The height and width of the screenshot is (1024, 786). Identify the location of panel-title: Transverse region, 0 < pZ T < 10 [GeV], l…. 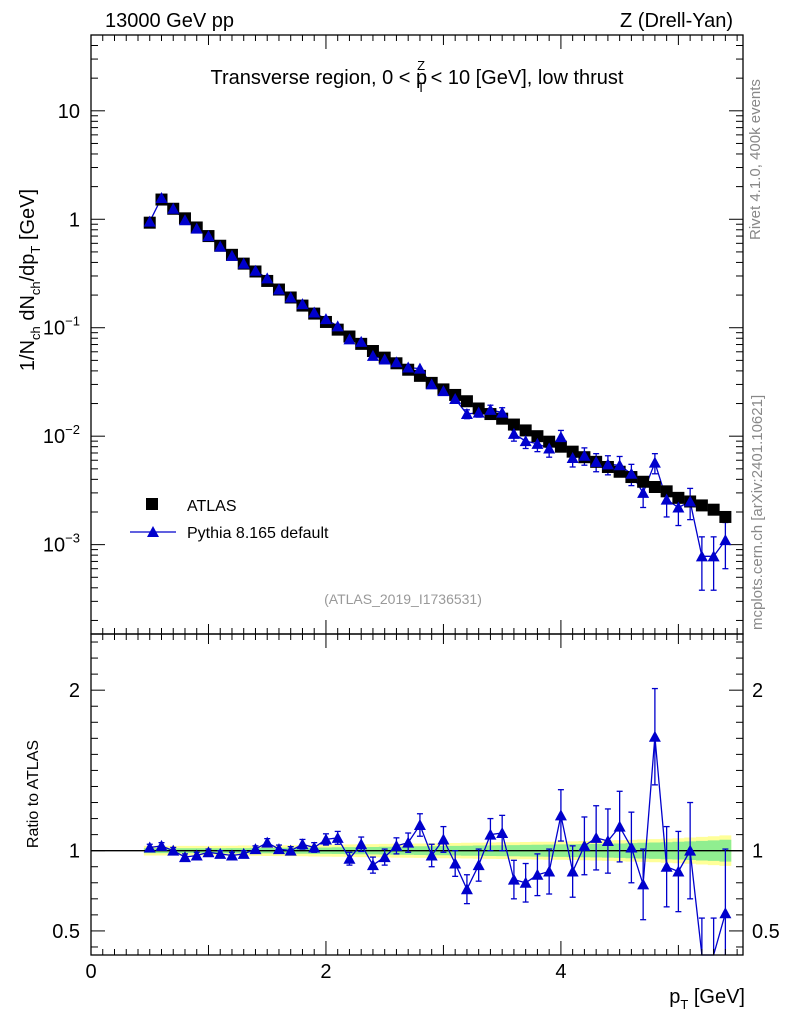
(417, 76).